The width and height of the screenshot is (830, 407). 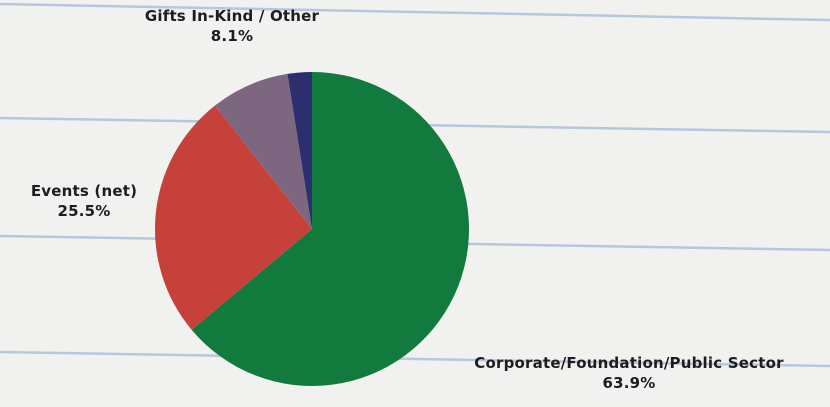 I want to click on slice-label-gifts: Gifts In-Kind / Other 8.1%, so click(x=232, y=26).